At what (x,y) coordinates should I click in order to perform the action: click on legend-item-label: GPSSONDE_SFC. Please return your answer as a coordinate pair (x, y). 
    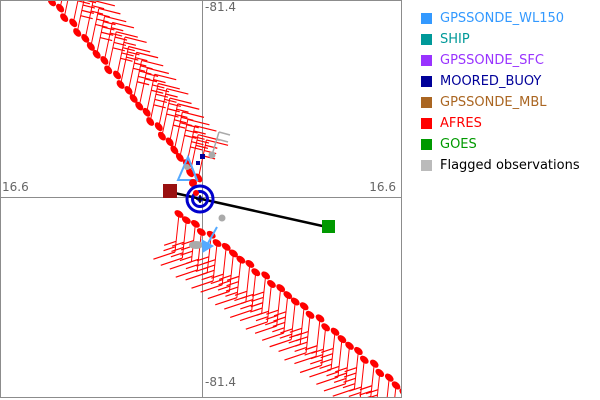
    Looking at the image, I should click on (492, 60).